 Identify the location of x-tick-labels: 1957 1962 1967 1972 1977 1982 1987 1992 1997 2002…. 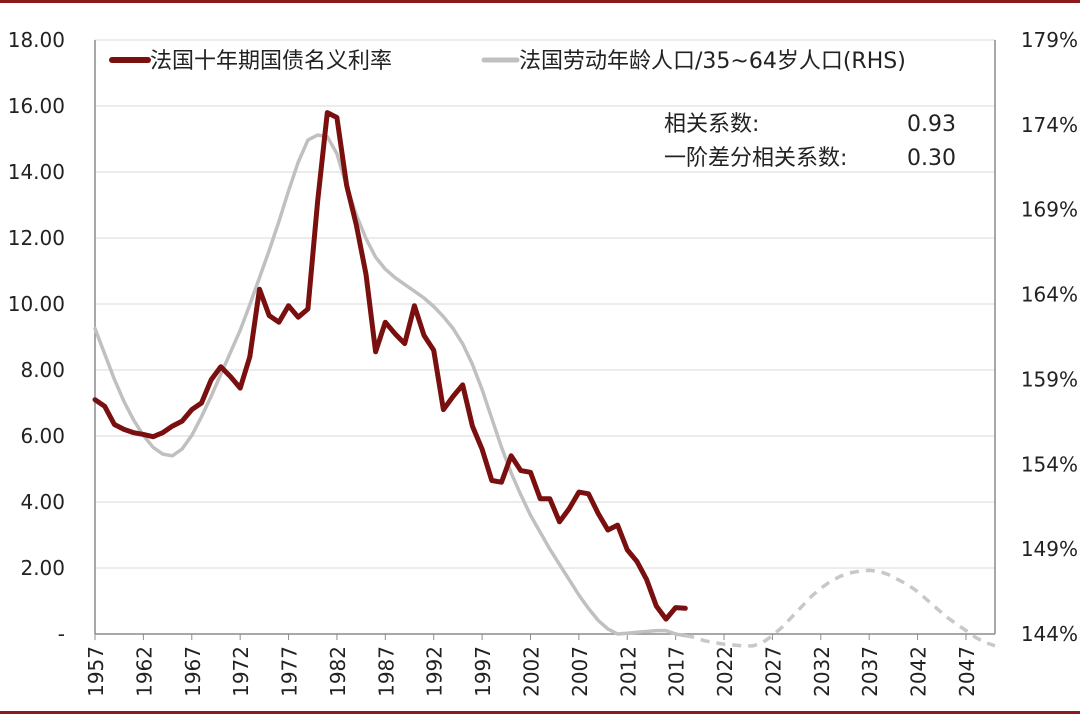
(531, 671).